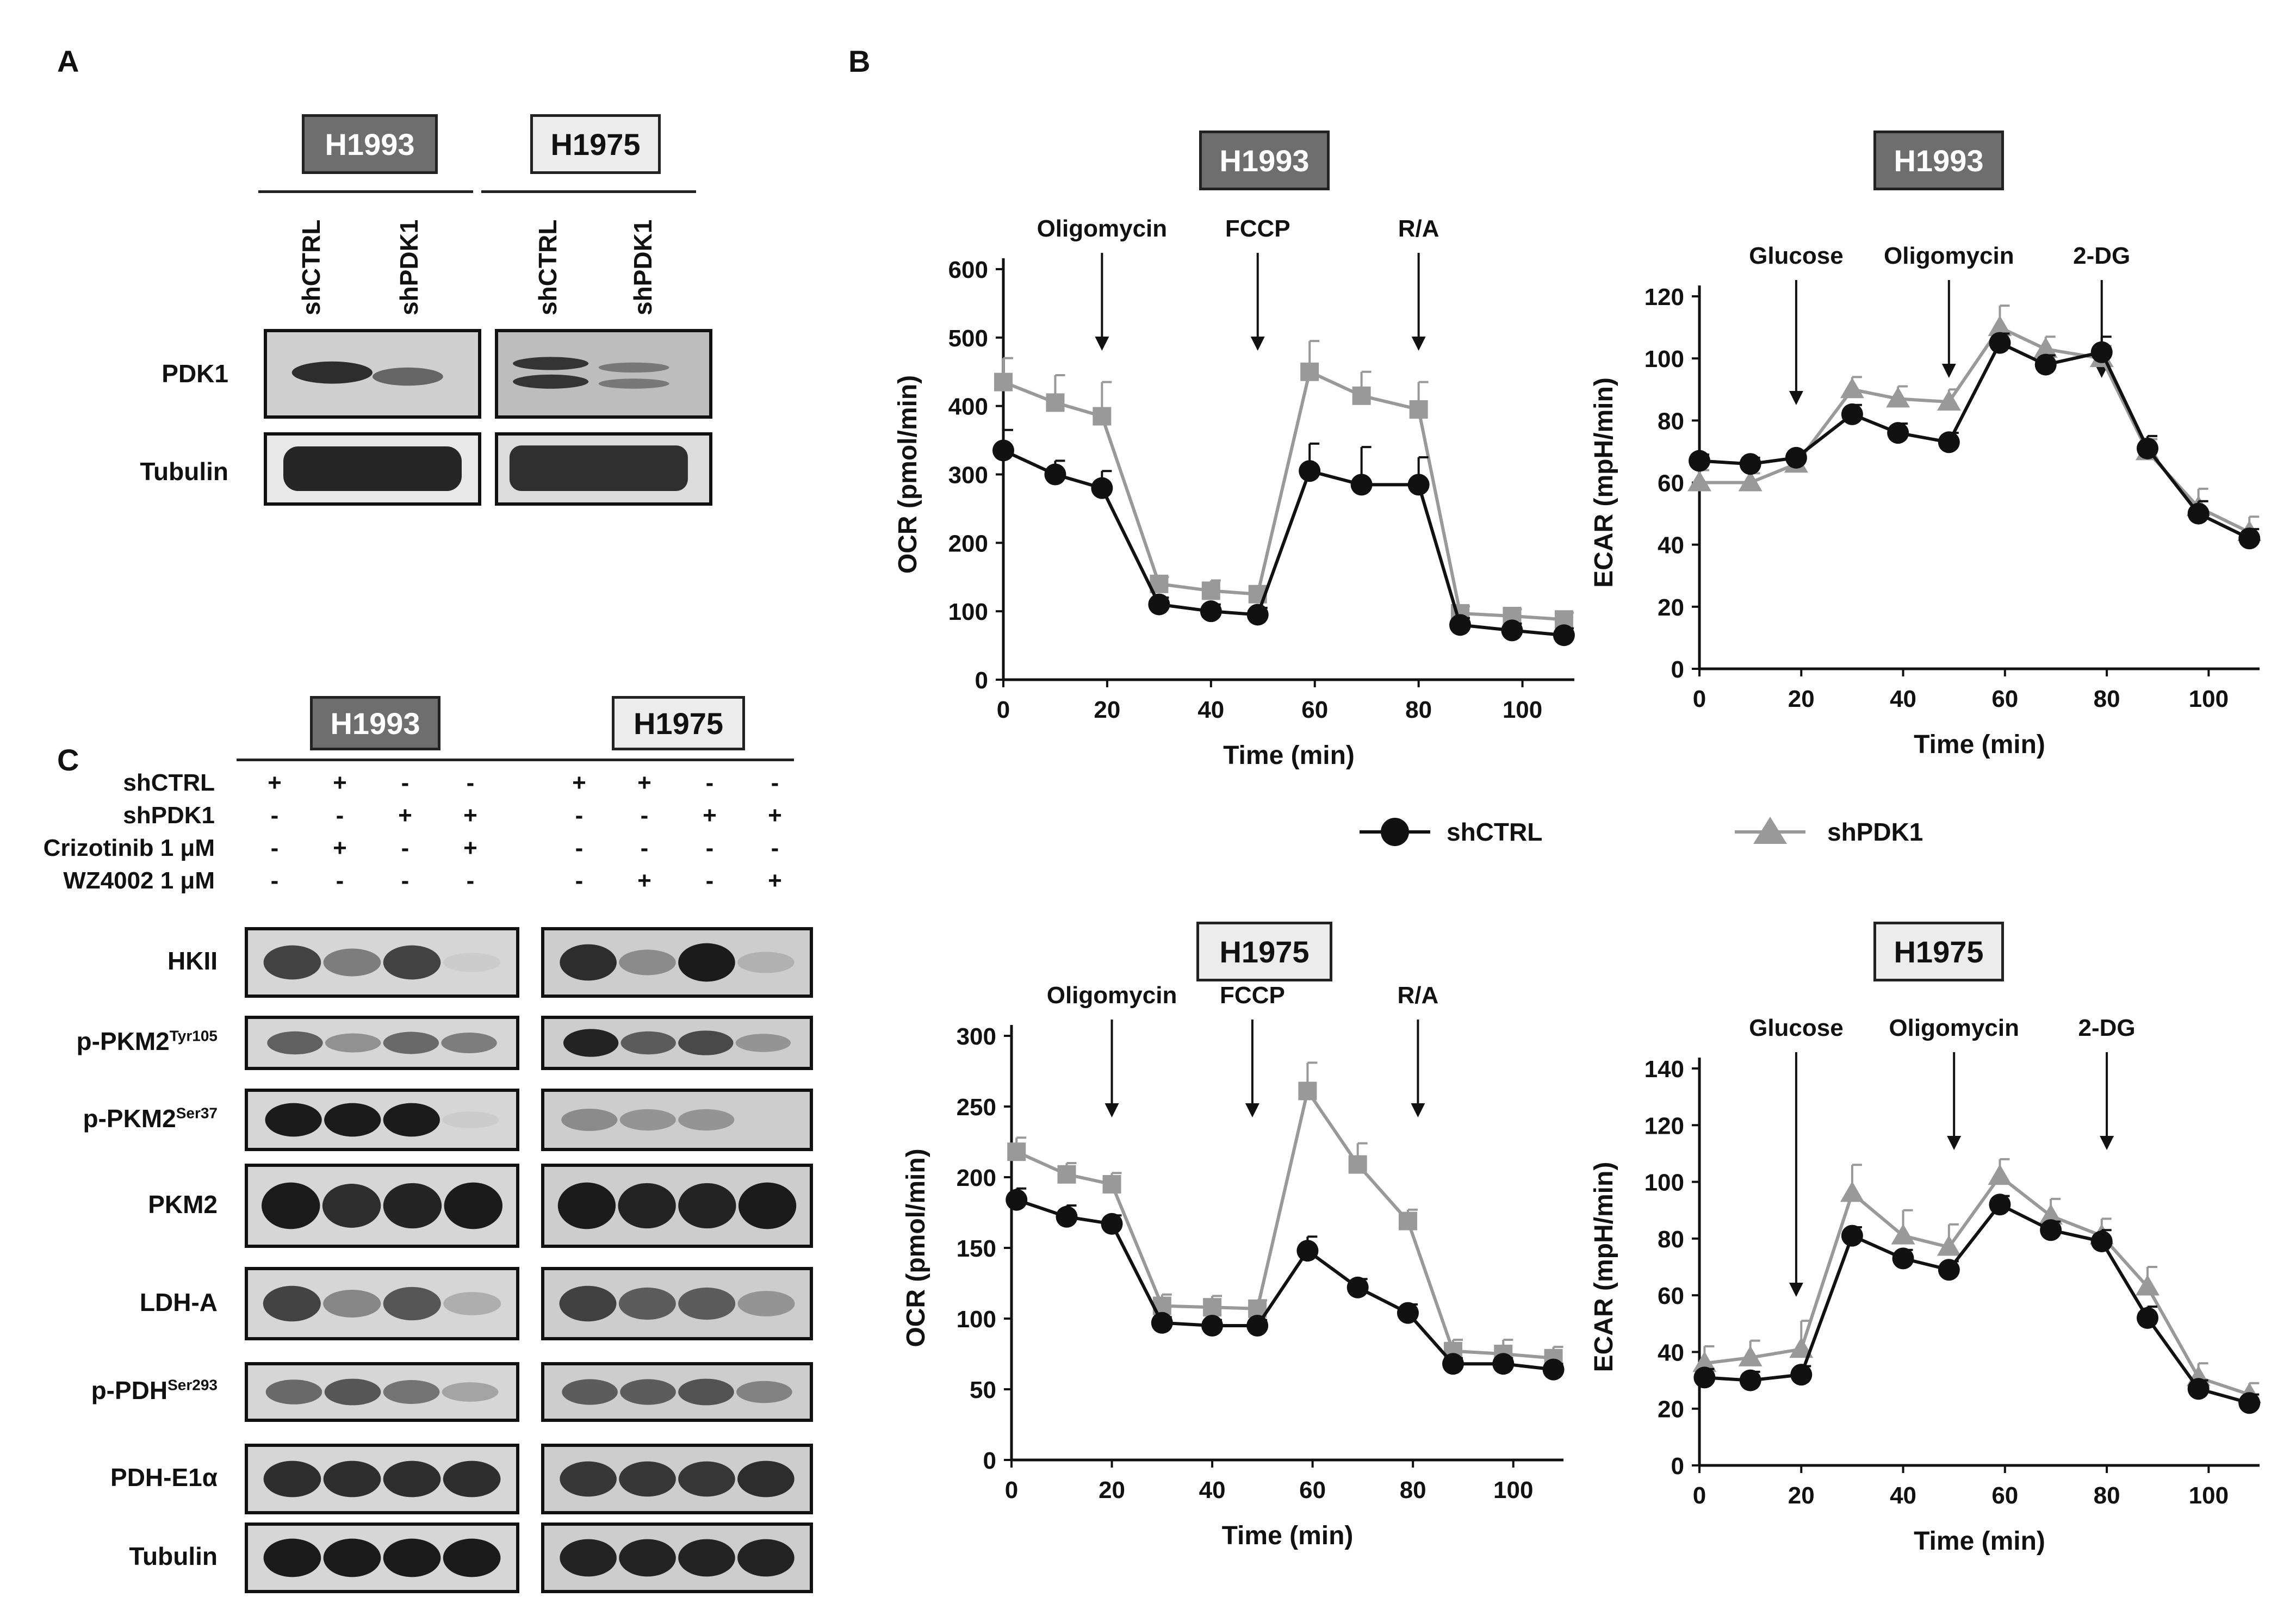  What do you see at coordinates (1977, 1303) in the screenshot?
I see `series-line-shctrl` at bounding box center [1977, 1303].